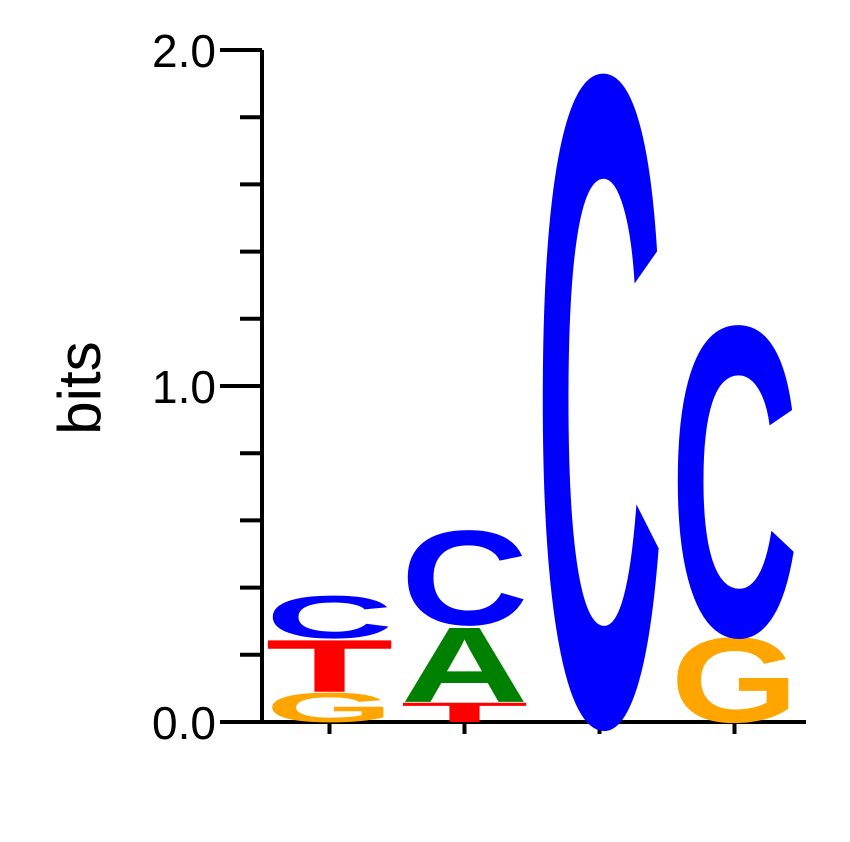 This screenshot has width=850, height=842. What do you see at coordinates (79, 387) in the screenshot?
I see `y-axis-label: bits` at bounding box center [79, 387].